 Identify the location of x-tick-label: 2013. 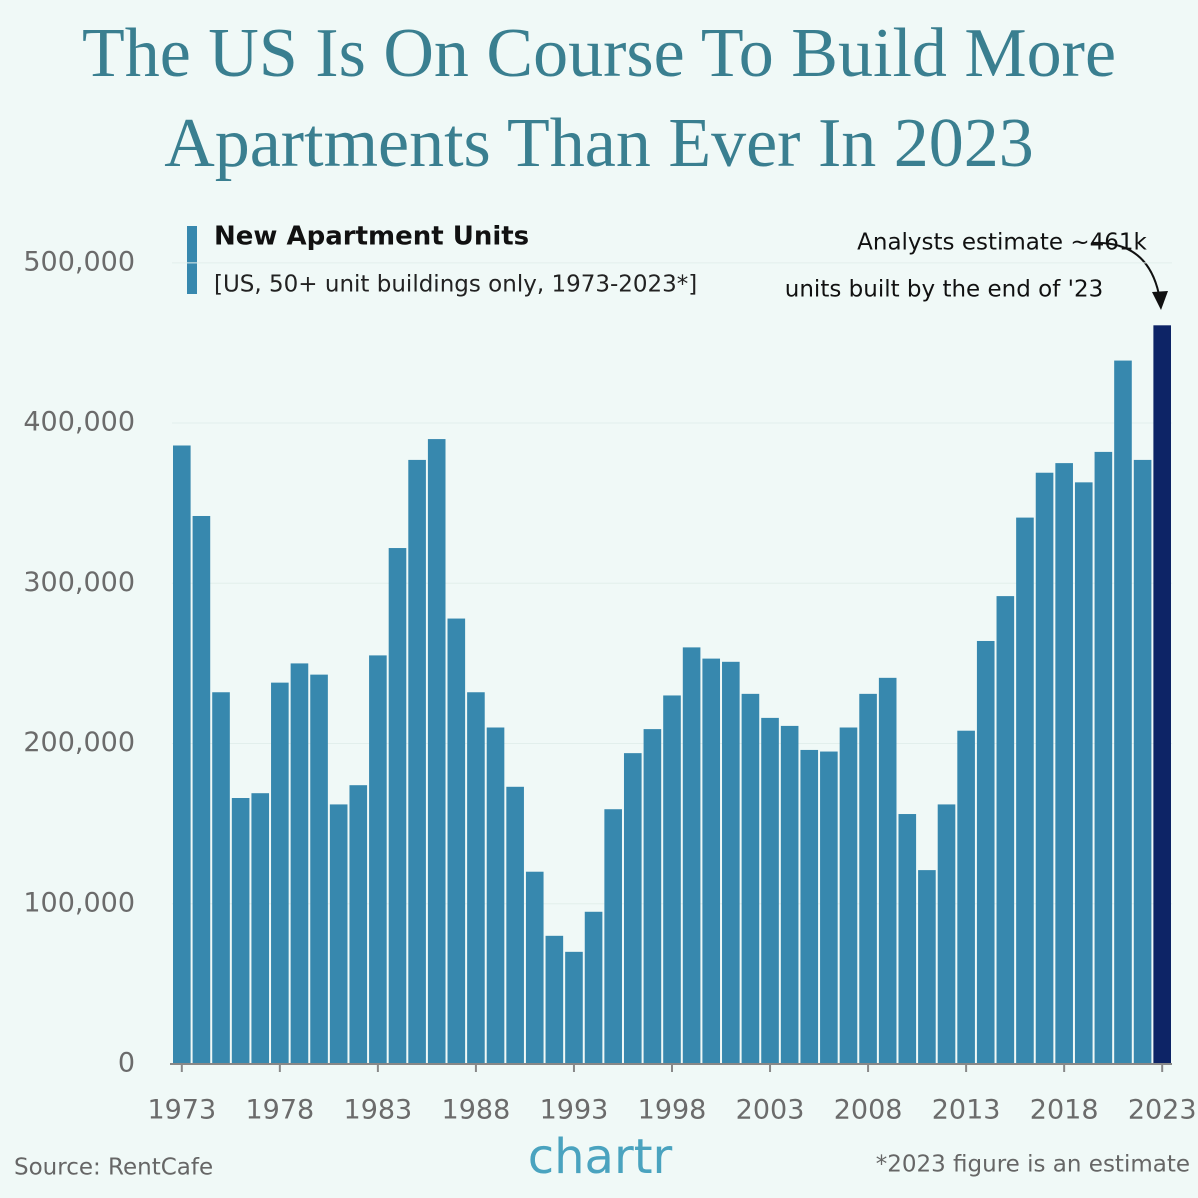
(966, 1110).